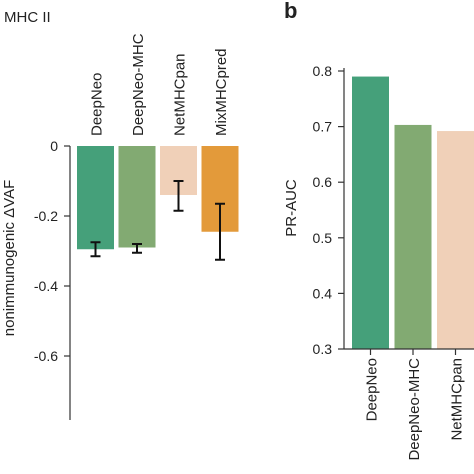 This screenshot has width=474, height=474. Describe the element at coordinates (9, 258) in the screenshot. I see `panel-a-y-axis-label: nonimmunogenic ΔVAF` at that location.